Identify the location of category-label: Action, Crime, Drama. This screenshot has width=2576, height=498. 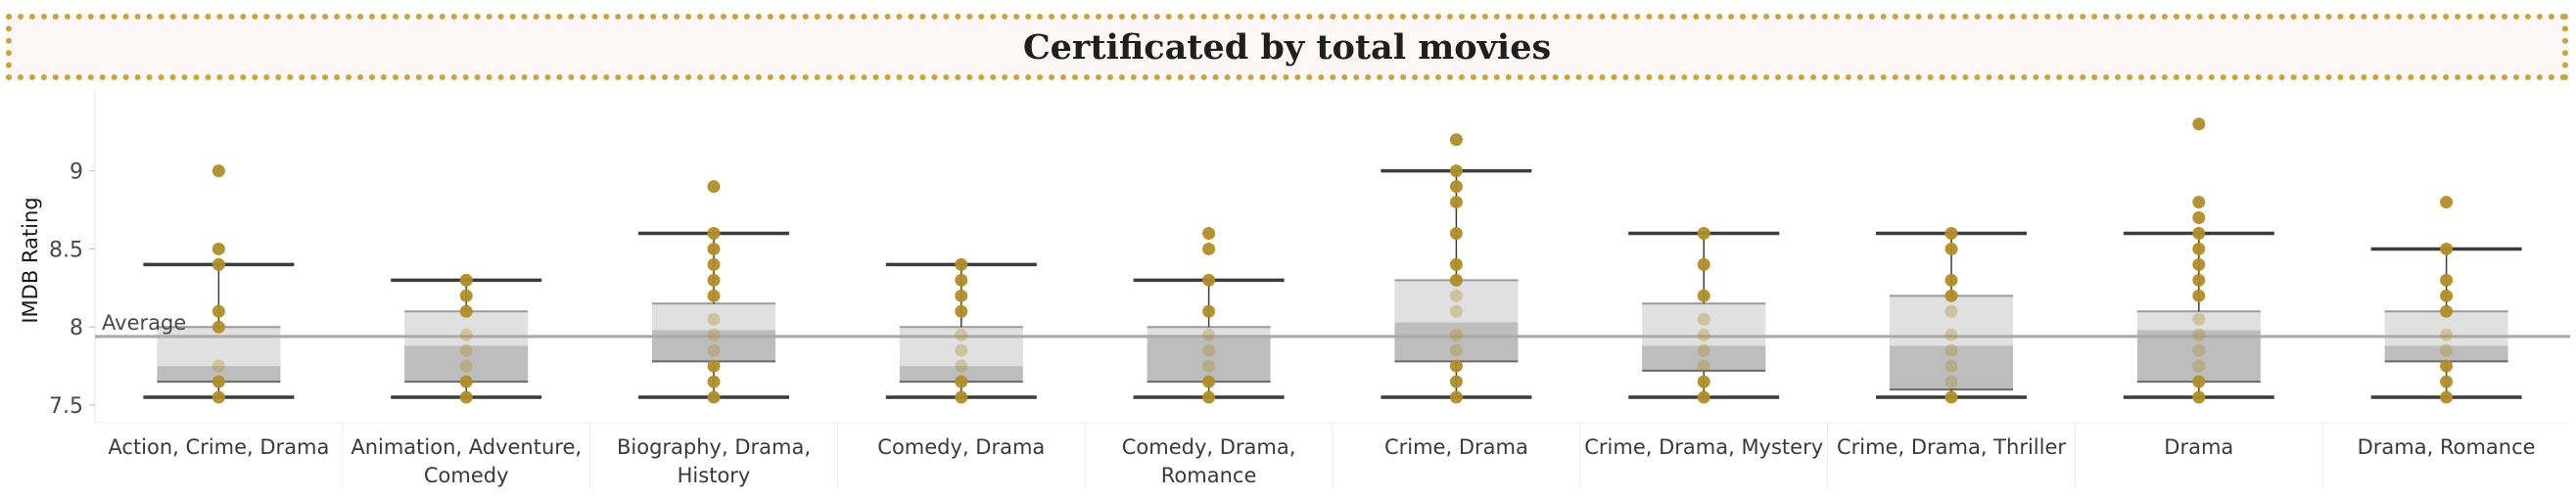
(219, 447).